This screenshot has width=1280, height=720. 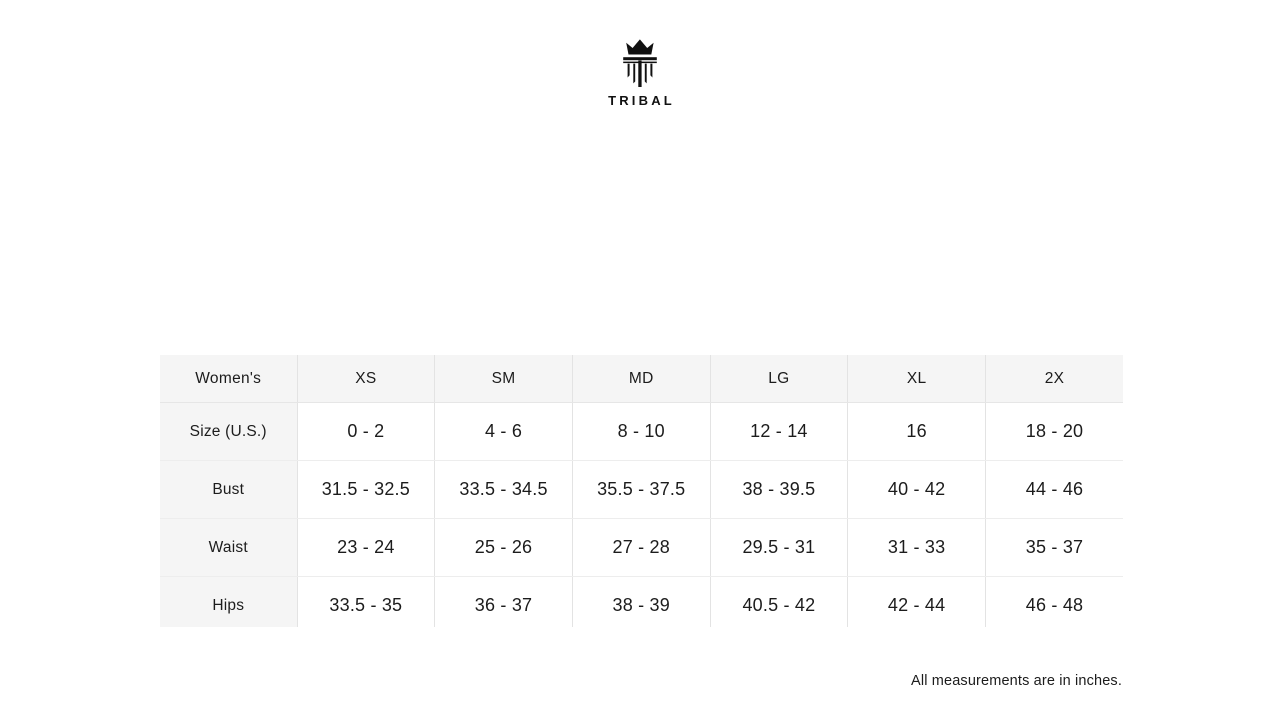 What do you see at coordinates (641, 100) in the screenshot?
I see `brand-wordmark: TRIBAL` at bounding box center [641, 100].